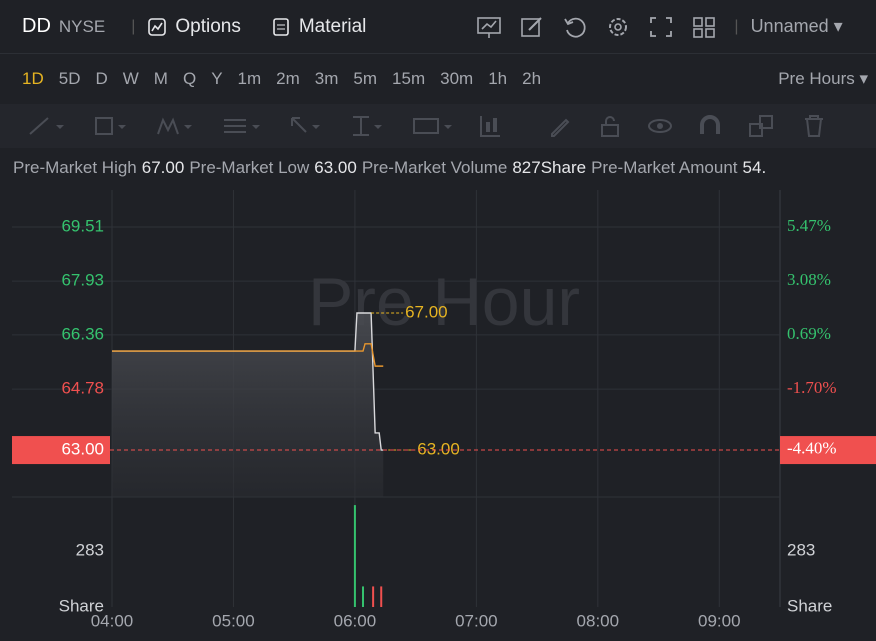 The height and width of the screenshot is (641, 876). What do you see at coordinates (812, 448) in the screenshot?
I see `current-pct-label: -4.40%` at bounding box center [812, 448].